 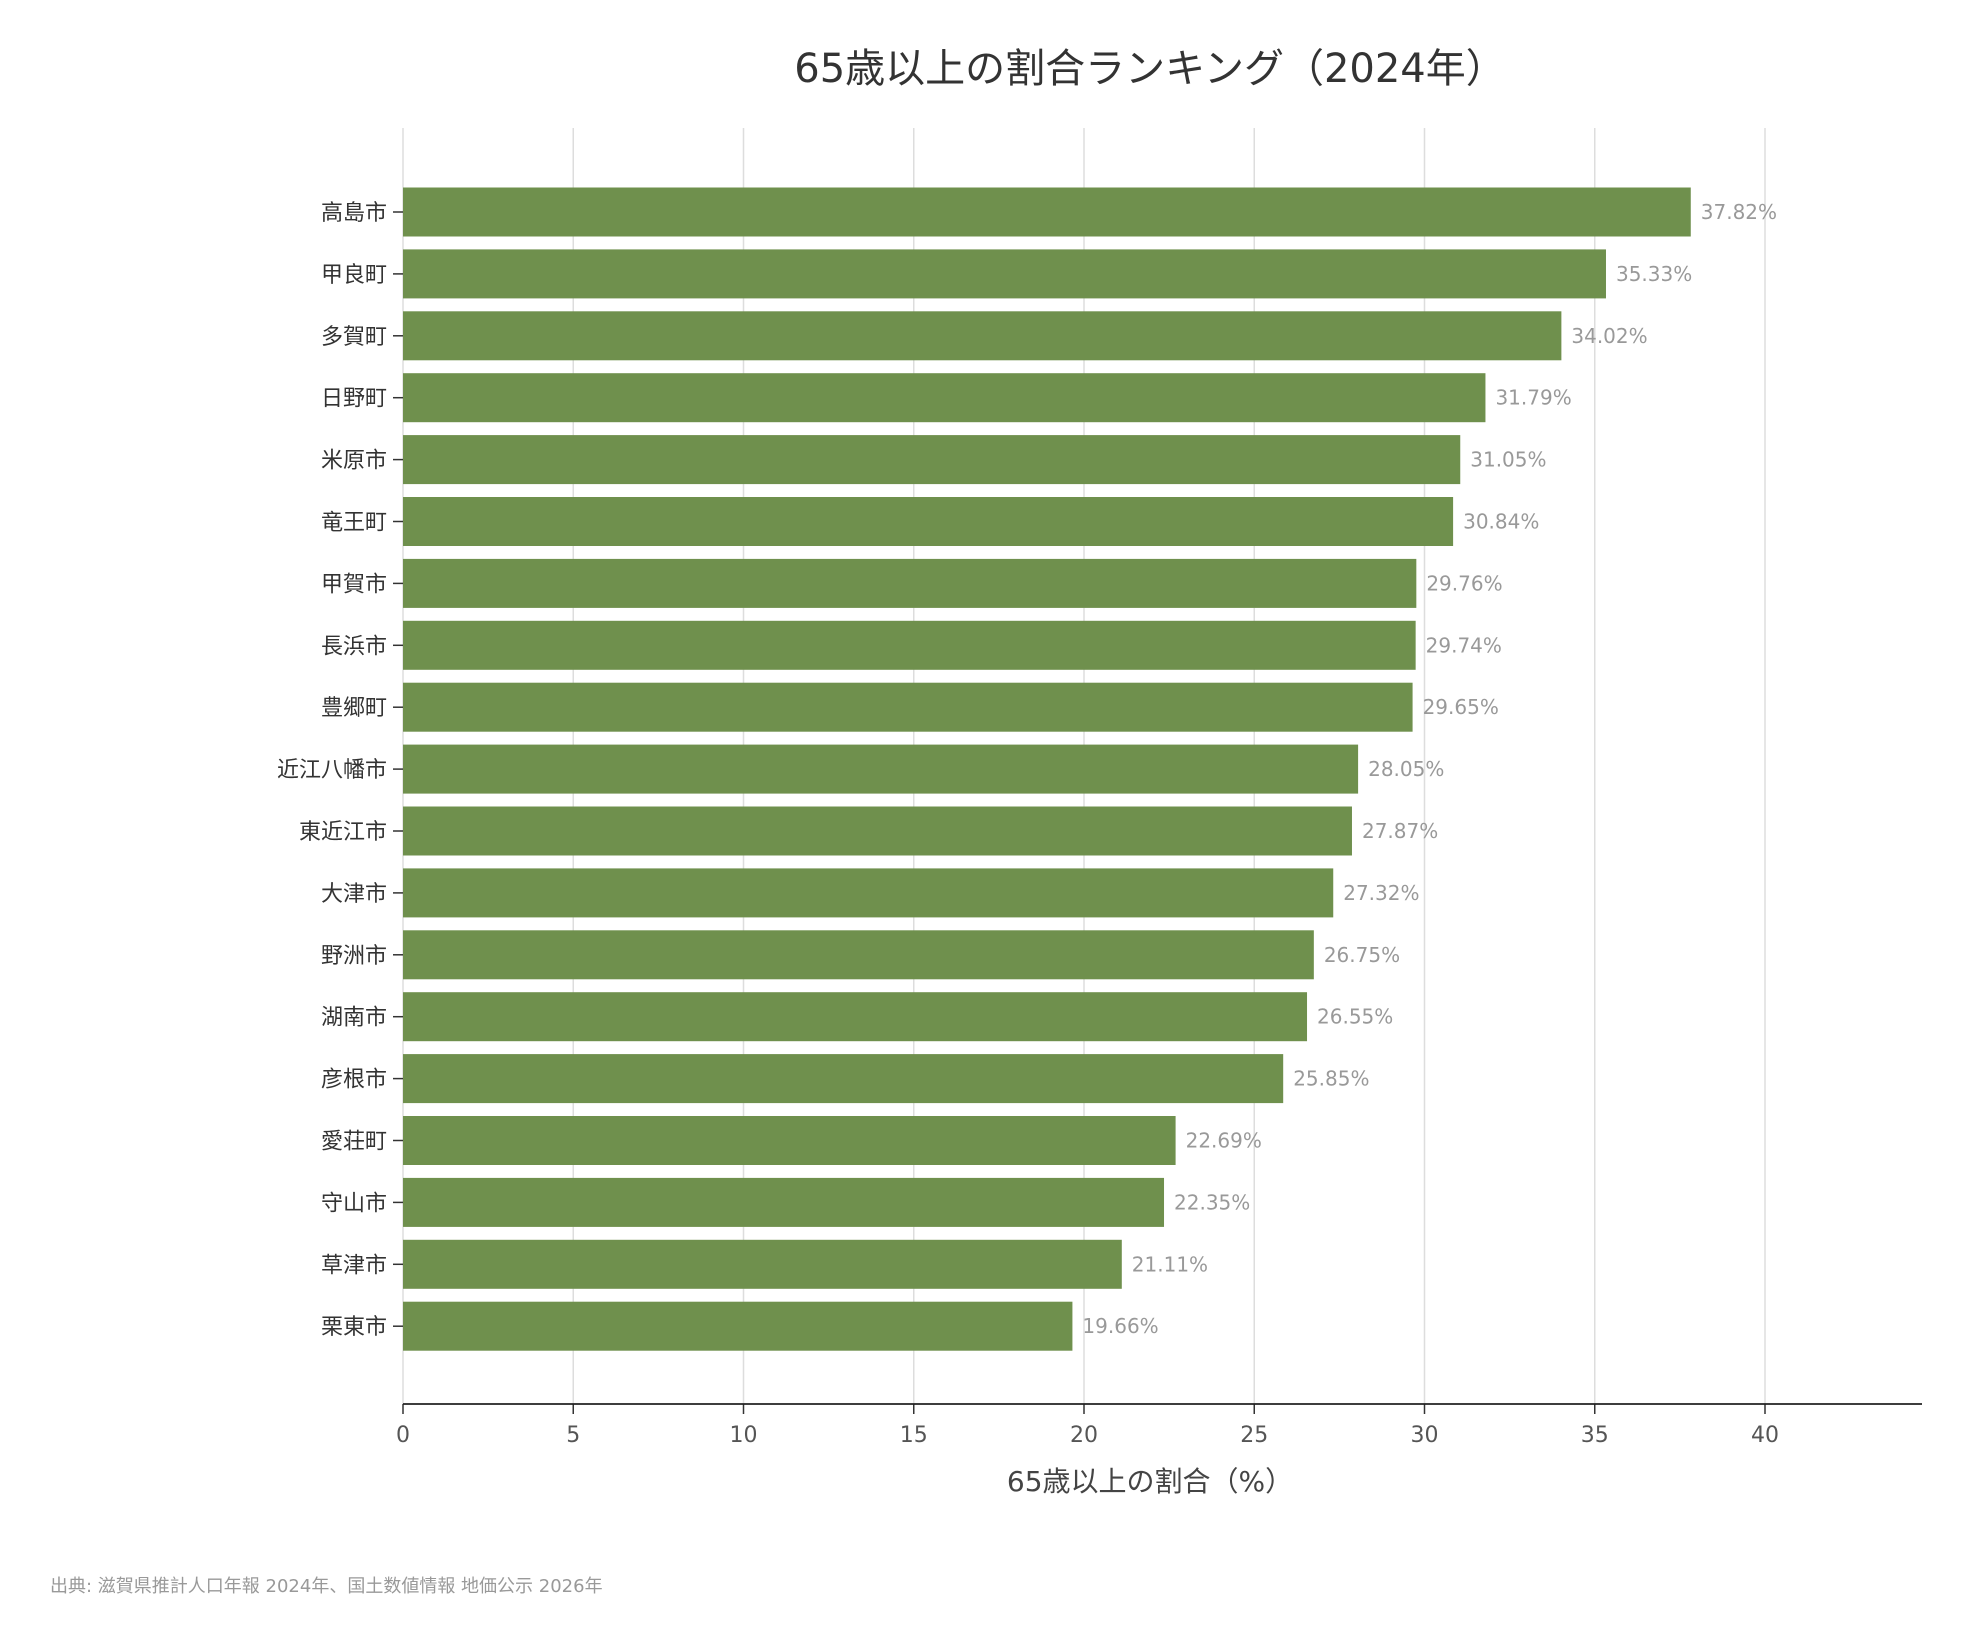 What do you see at coordinates (1120, 1326) in the screenshot?
I see `value-label: 19.66%` at bounding box center [1120, 1326].